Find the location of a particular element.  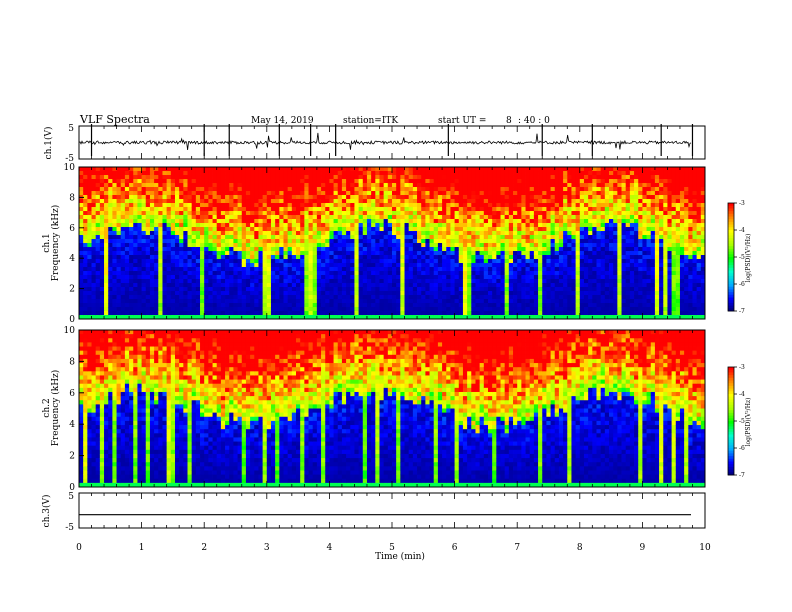

ch1-spectrogram-column is located at coordinates (565, 243).